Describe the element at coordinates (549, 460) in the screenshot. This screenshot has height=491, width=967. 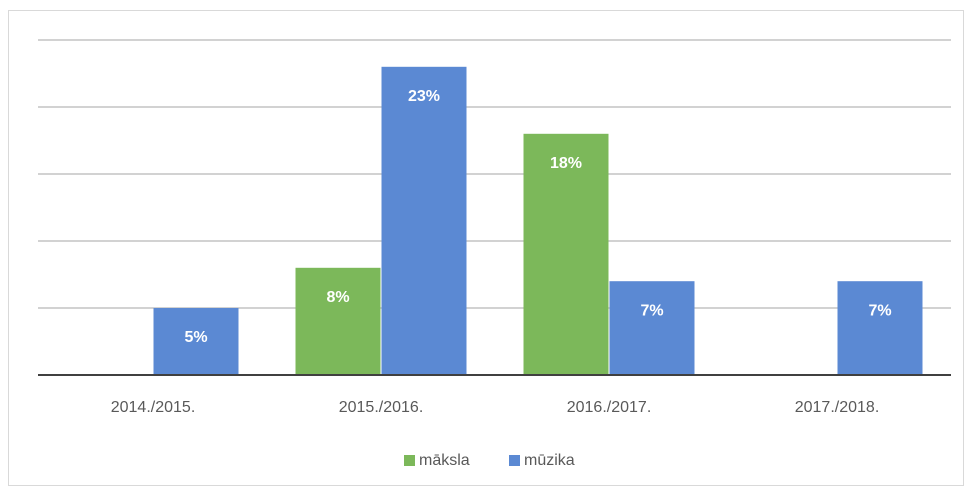
I see `legend-label: mūzika` at that location.